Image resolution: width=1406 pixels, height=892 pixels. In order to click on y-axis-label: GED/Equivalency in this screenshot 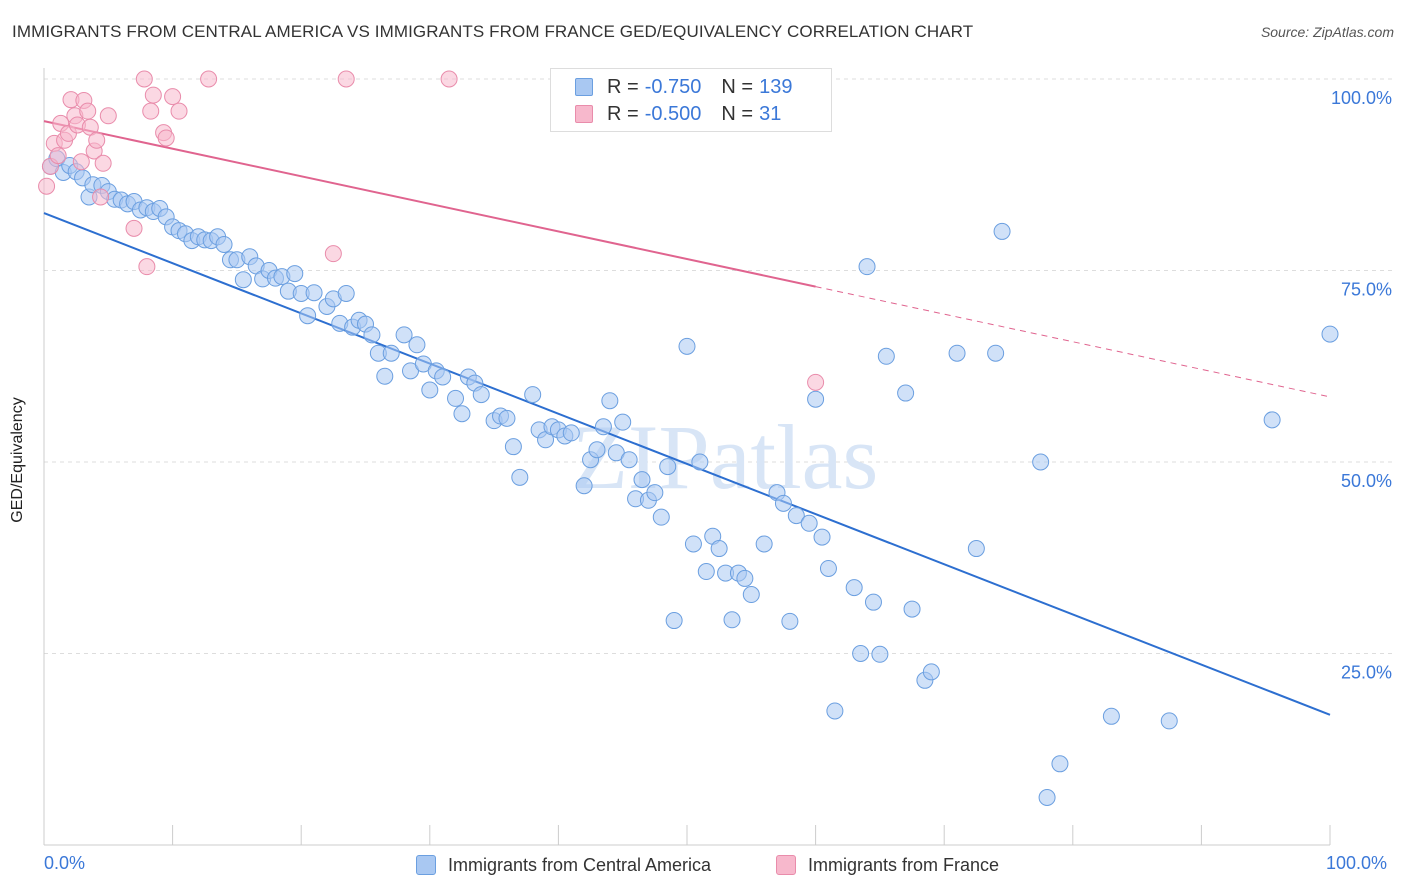, I will do `click(17, 460)`.